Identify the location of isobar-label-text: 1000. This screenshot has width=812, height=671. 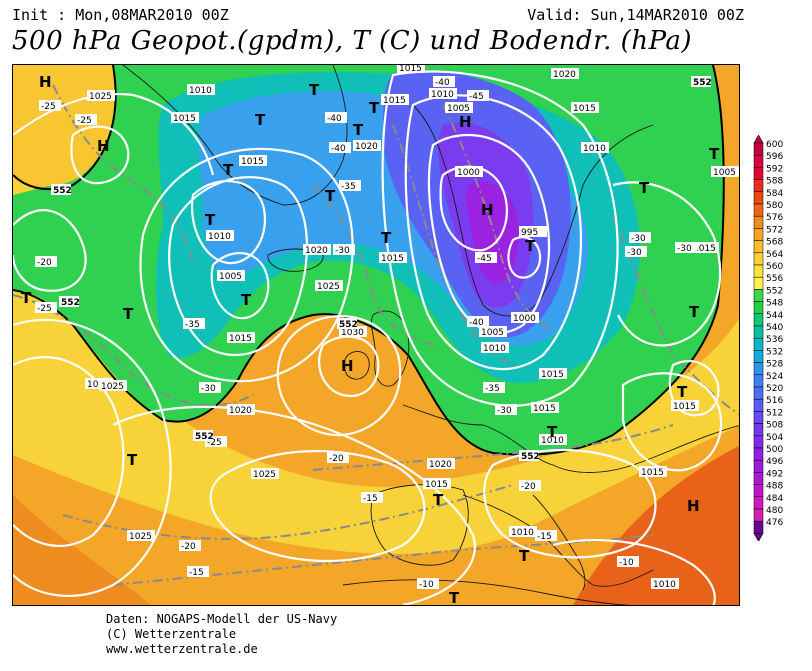
(468, 173).